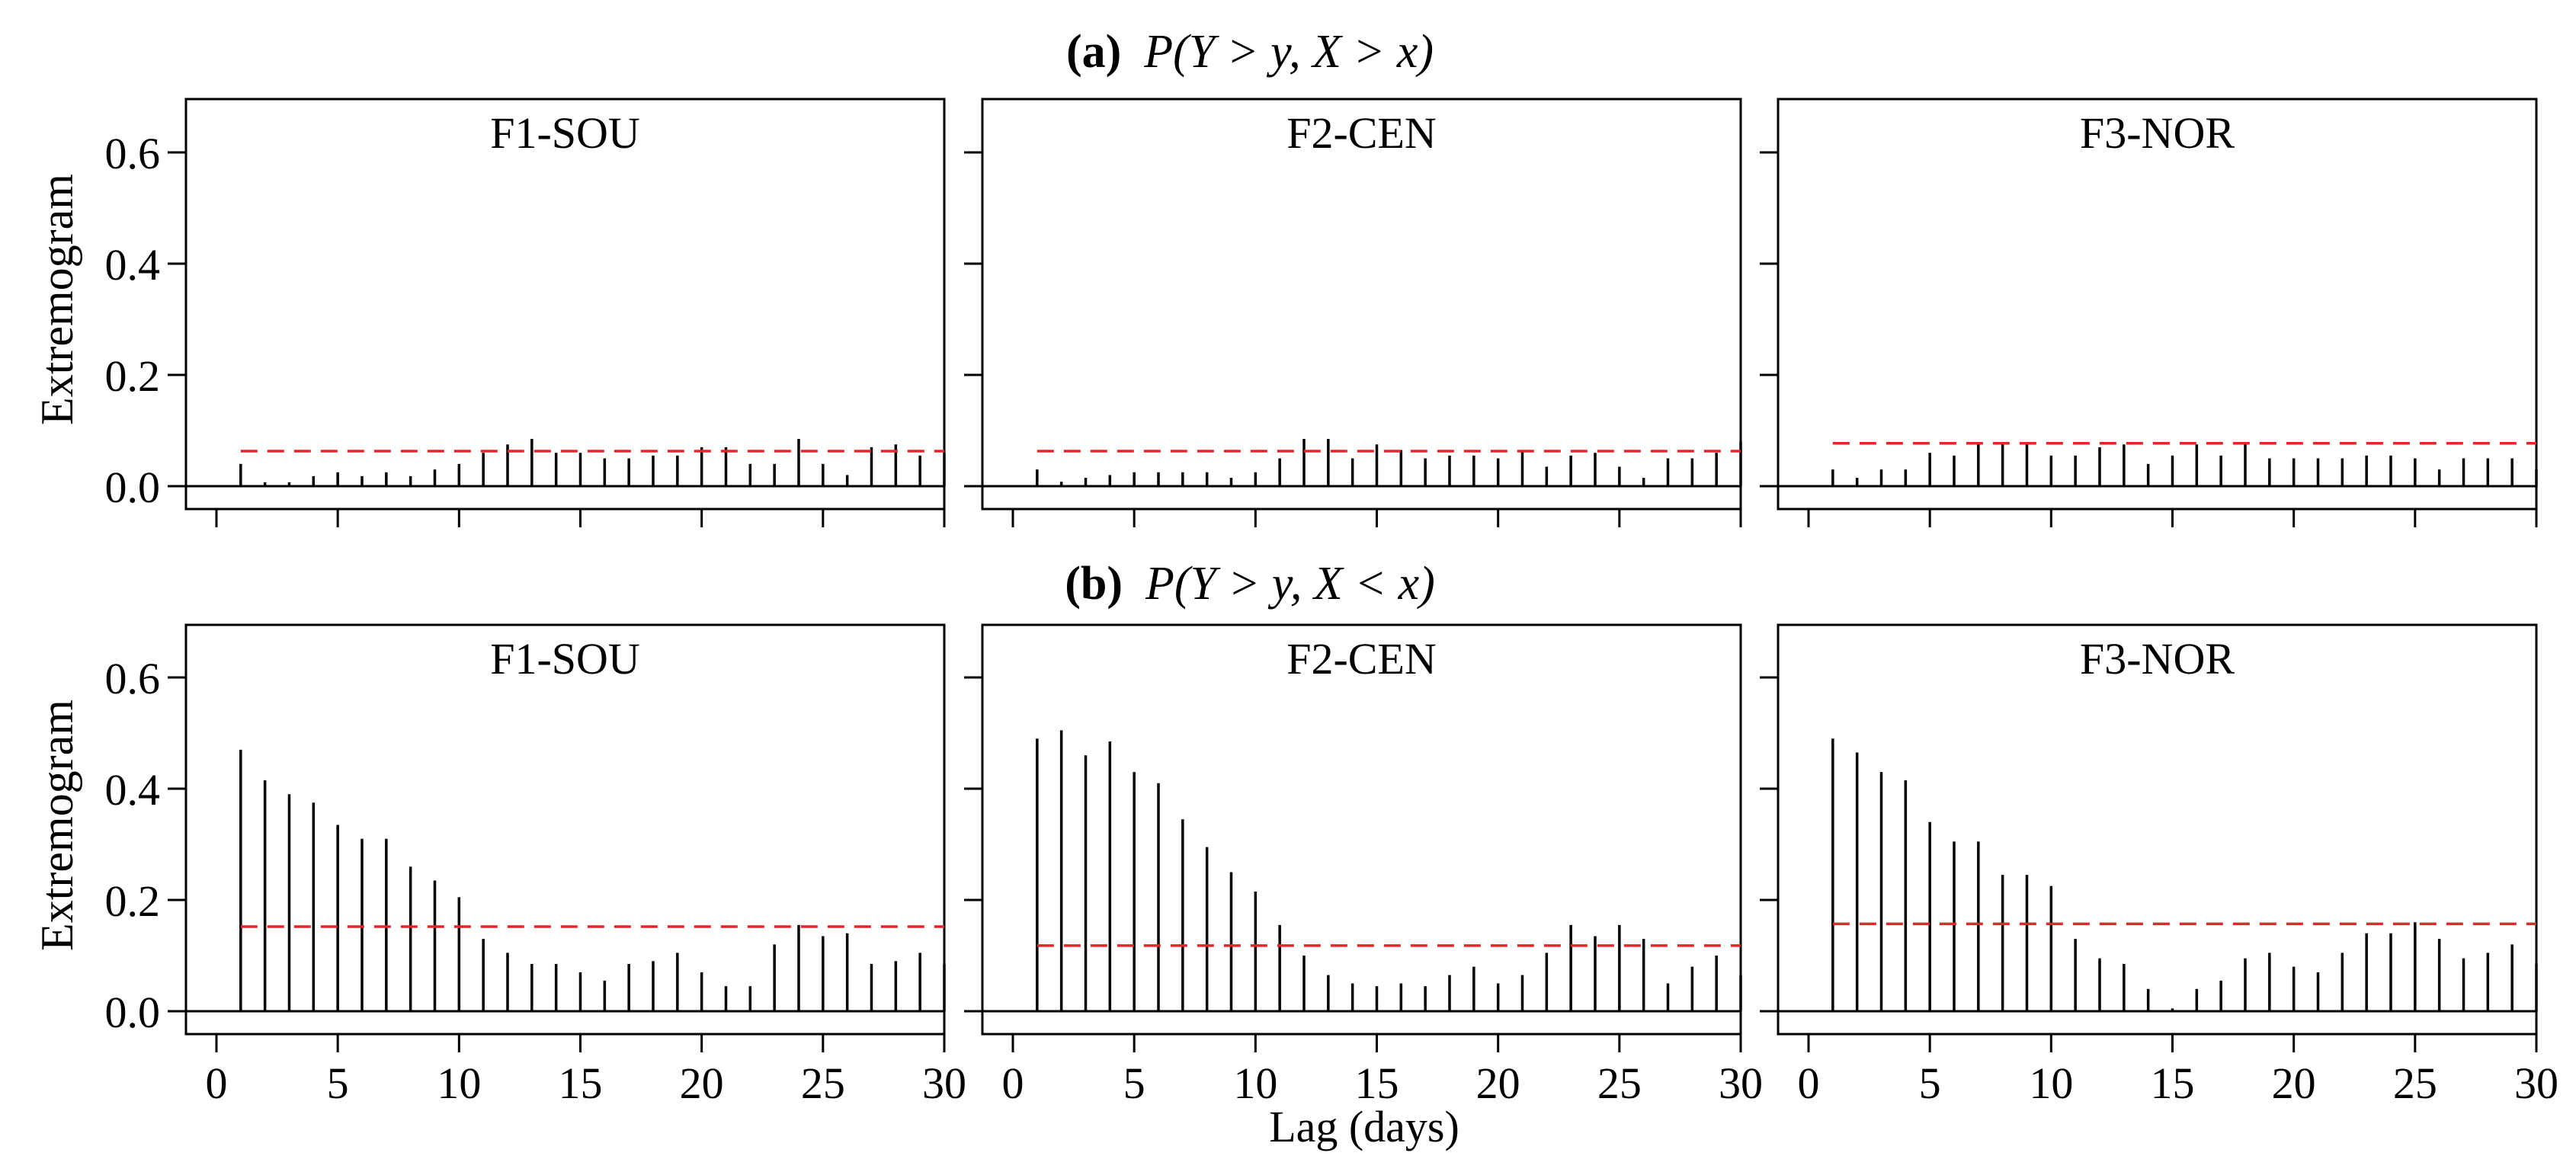  Describe the element at coordinates (2157, 305) in the screenshot. I see `panel-a-3-frame` at that location.